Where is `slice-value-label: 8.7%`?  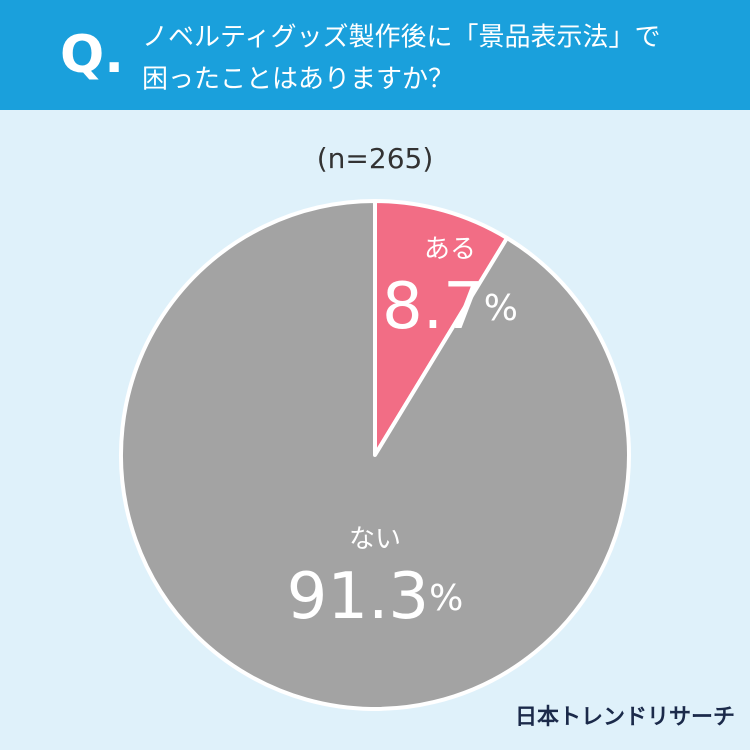
slice-value-label: 8.7% is located at coordinates (450, 307).